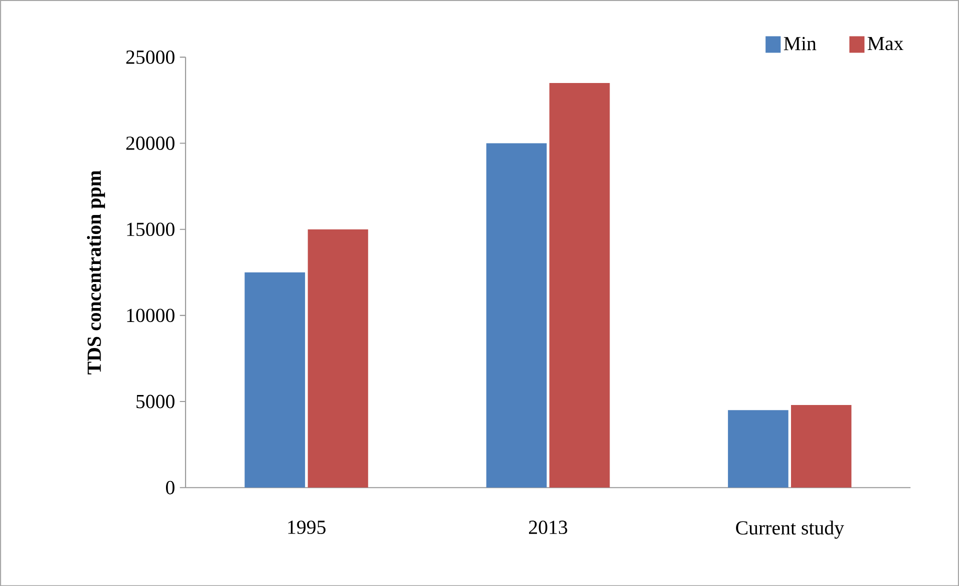  I want to click on x-tick-label: Current study, so click(790, 529).